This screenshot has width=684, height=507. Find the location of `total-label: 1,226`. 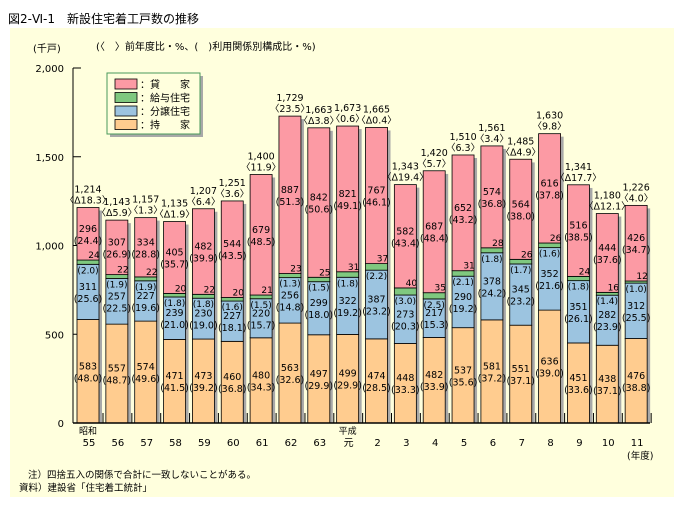

total-label: 1,226 is located at coordinates (636, 187).